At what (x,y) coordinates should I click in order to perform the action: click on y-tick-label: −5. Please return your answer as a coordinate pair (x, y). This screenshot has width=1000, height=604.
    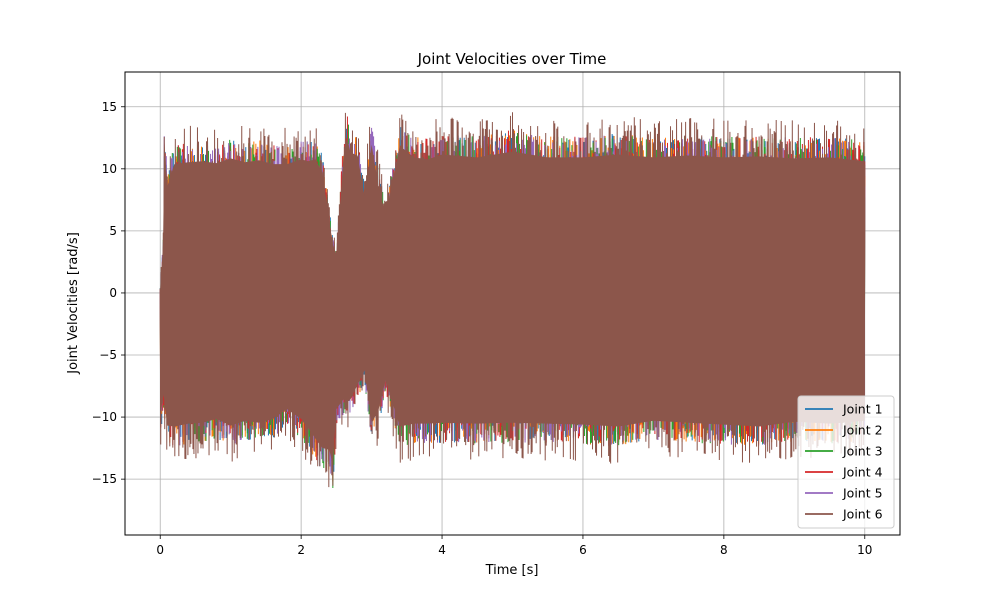
    Looking at the image, I should click on (108, 355).